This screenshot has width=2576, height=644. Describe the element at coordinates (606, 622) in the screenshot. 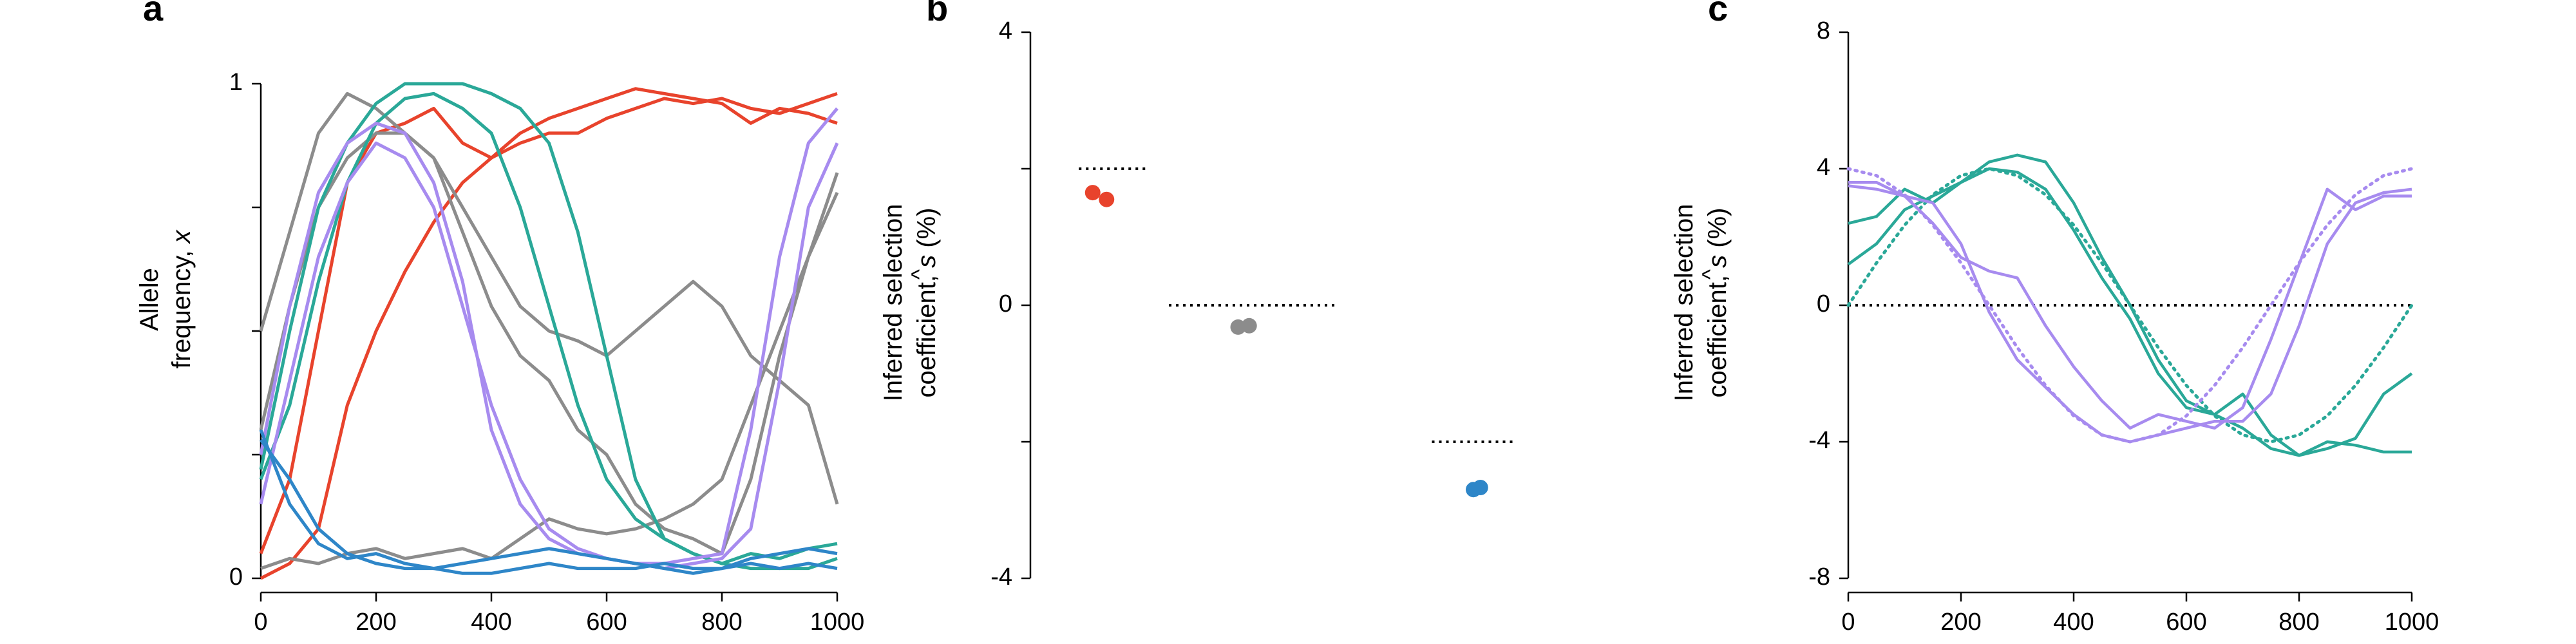

I see `panel-a-x-tick-label: 600` at that location.